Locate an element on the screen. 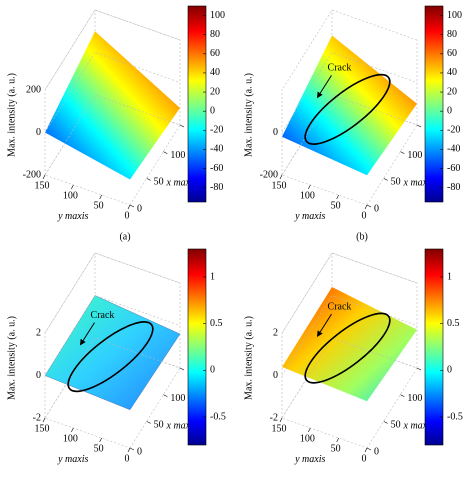 This screenshot has height=483, width=474. colorbar-tick-label: 80 is located at coordinates (215, 34).